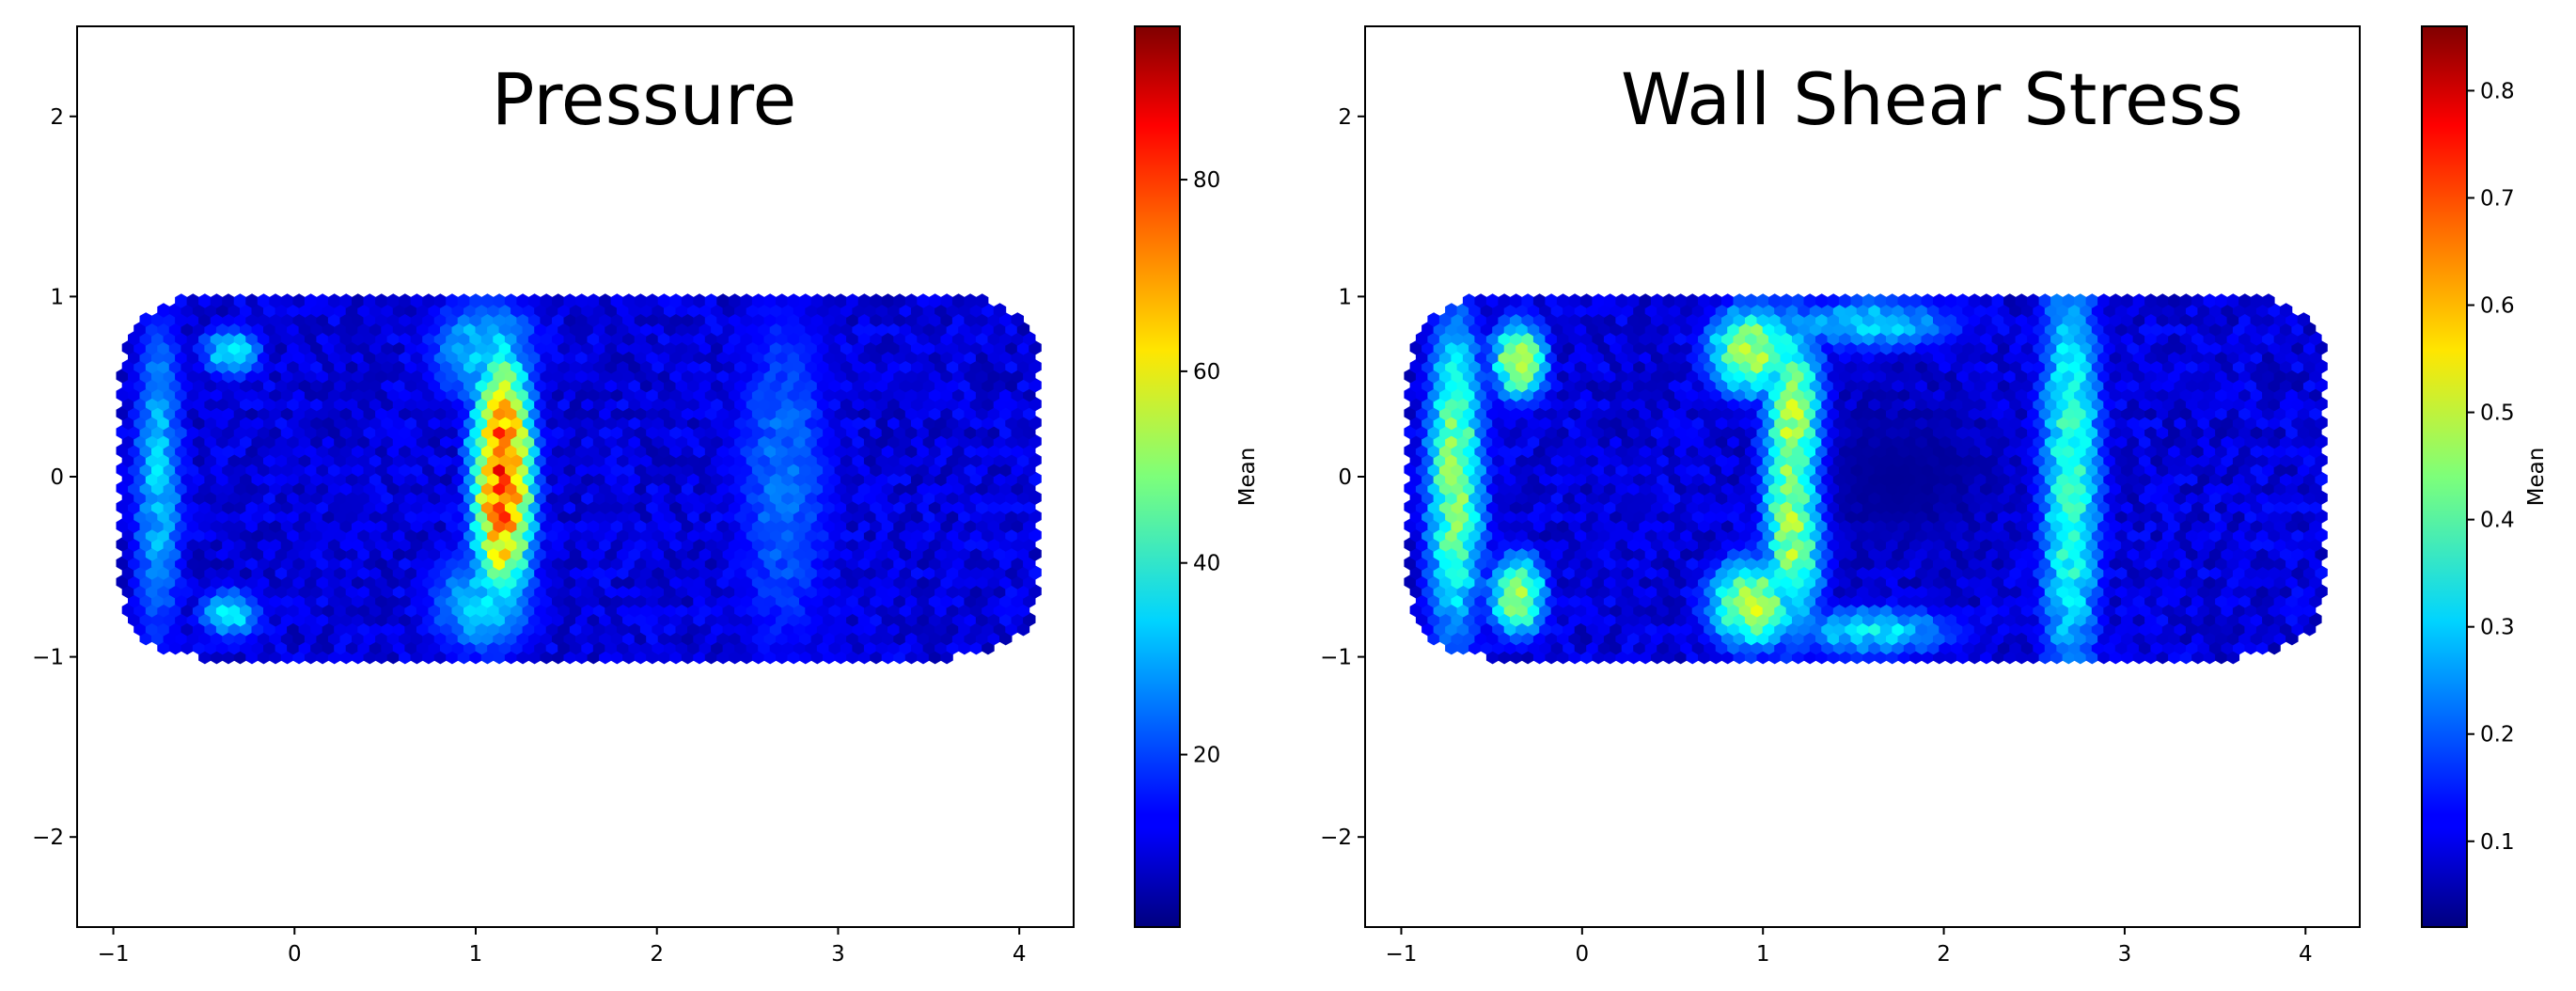 The width and height of the screenshot is (2576, 991). What do you see at coordinates (838, 954) in the screenshot?
I see `pressure-x-tick-label: 3` at bounding box center [838, 954].